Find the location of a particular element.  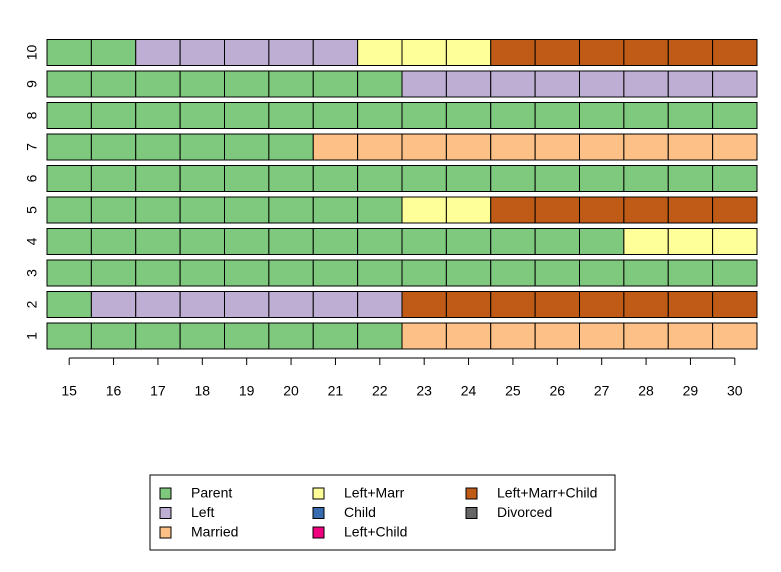

legend-box is located at coordinates (382, 512).